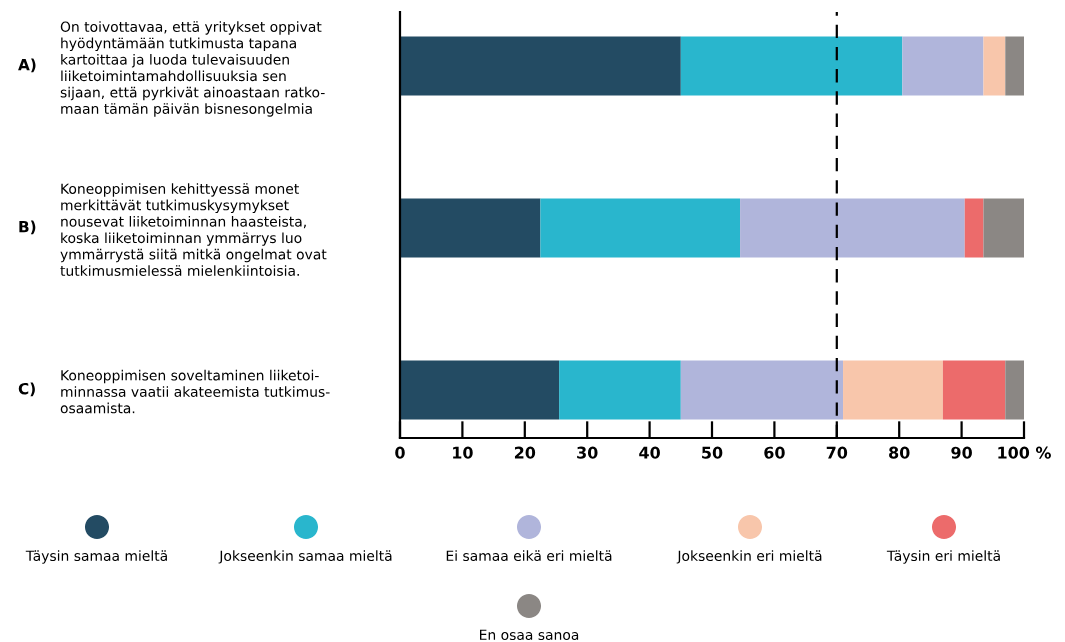  Describe the element at coordinates (305, 557) in the screenshot. I see `legend-label: Jokseenkin samaa mieltä` at that location.